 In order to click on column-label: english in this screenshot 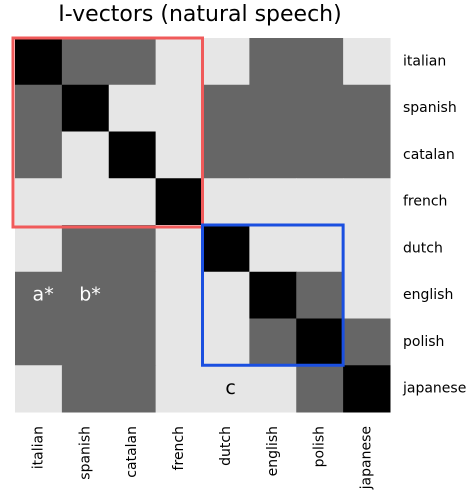, I will do `click(273, 451)`.